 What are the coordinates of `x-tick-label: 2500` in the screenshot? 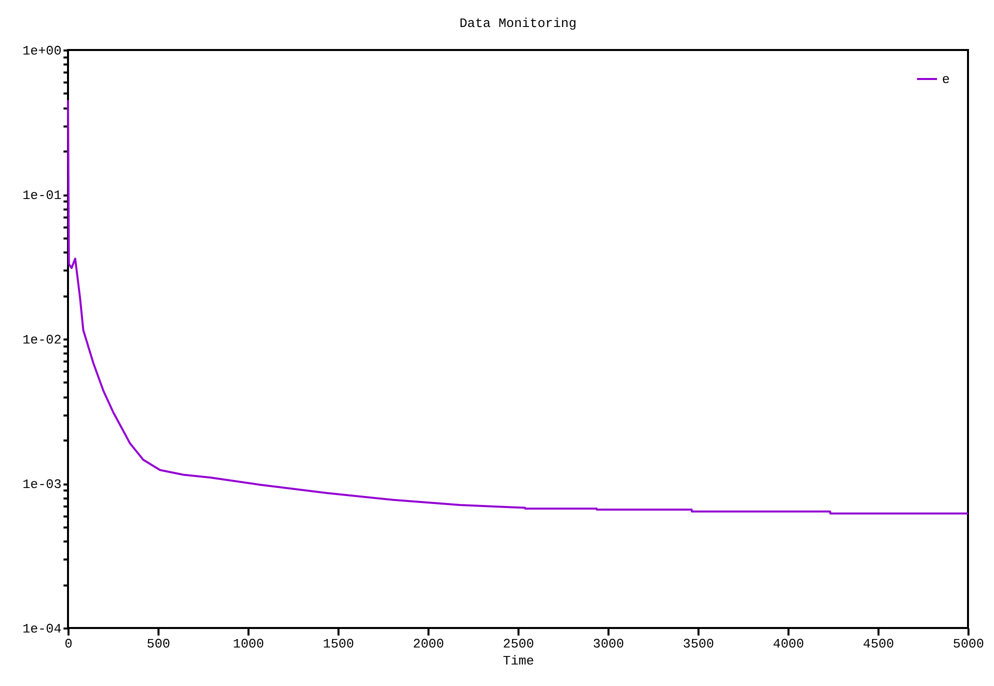 It's located at (518, 644).